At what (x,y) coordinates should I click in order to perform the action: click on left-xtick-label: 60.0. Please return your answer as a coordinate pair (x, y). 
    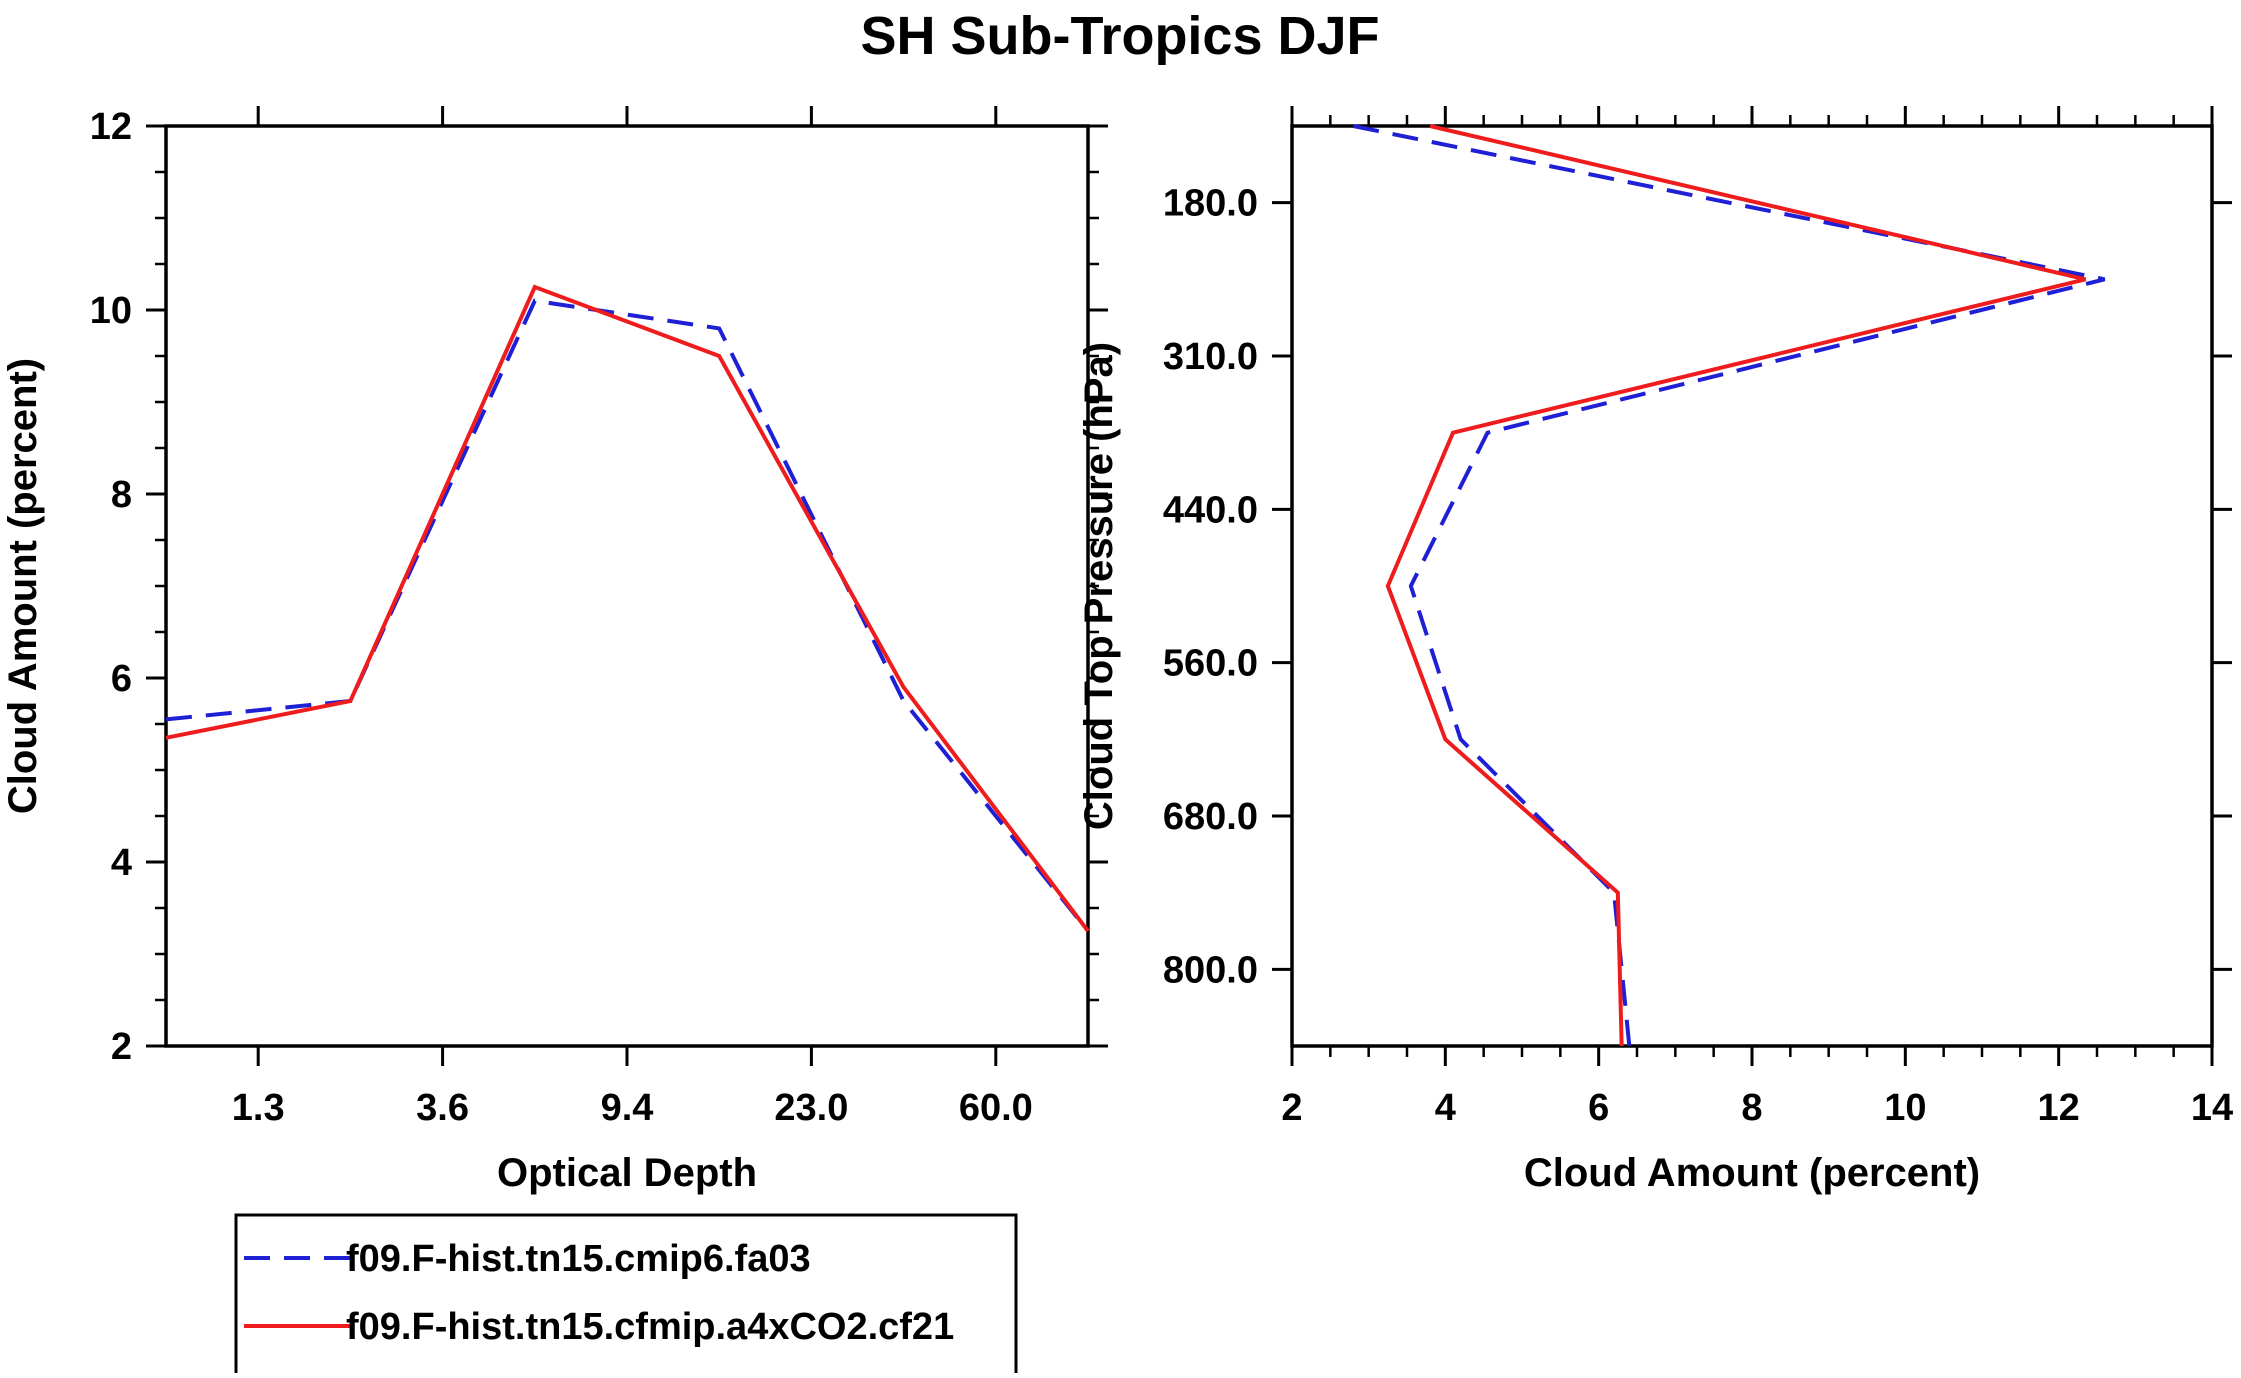
    Looking at the image, I should click on (996, 1108).